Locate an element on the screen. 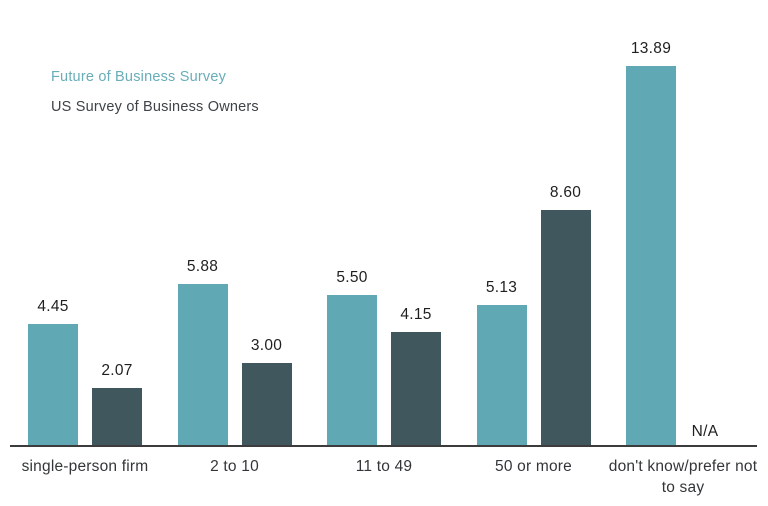  na-label-series2-group5: N/A is located at coordinates (705, 431).